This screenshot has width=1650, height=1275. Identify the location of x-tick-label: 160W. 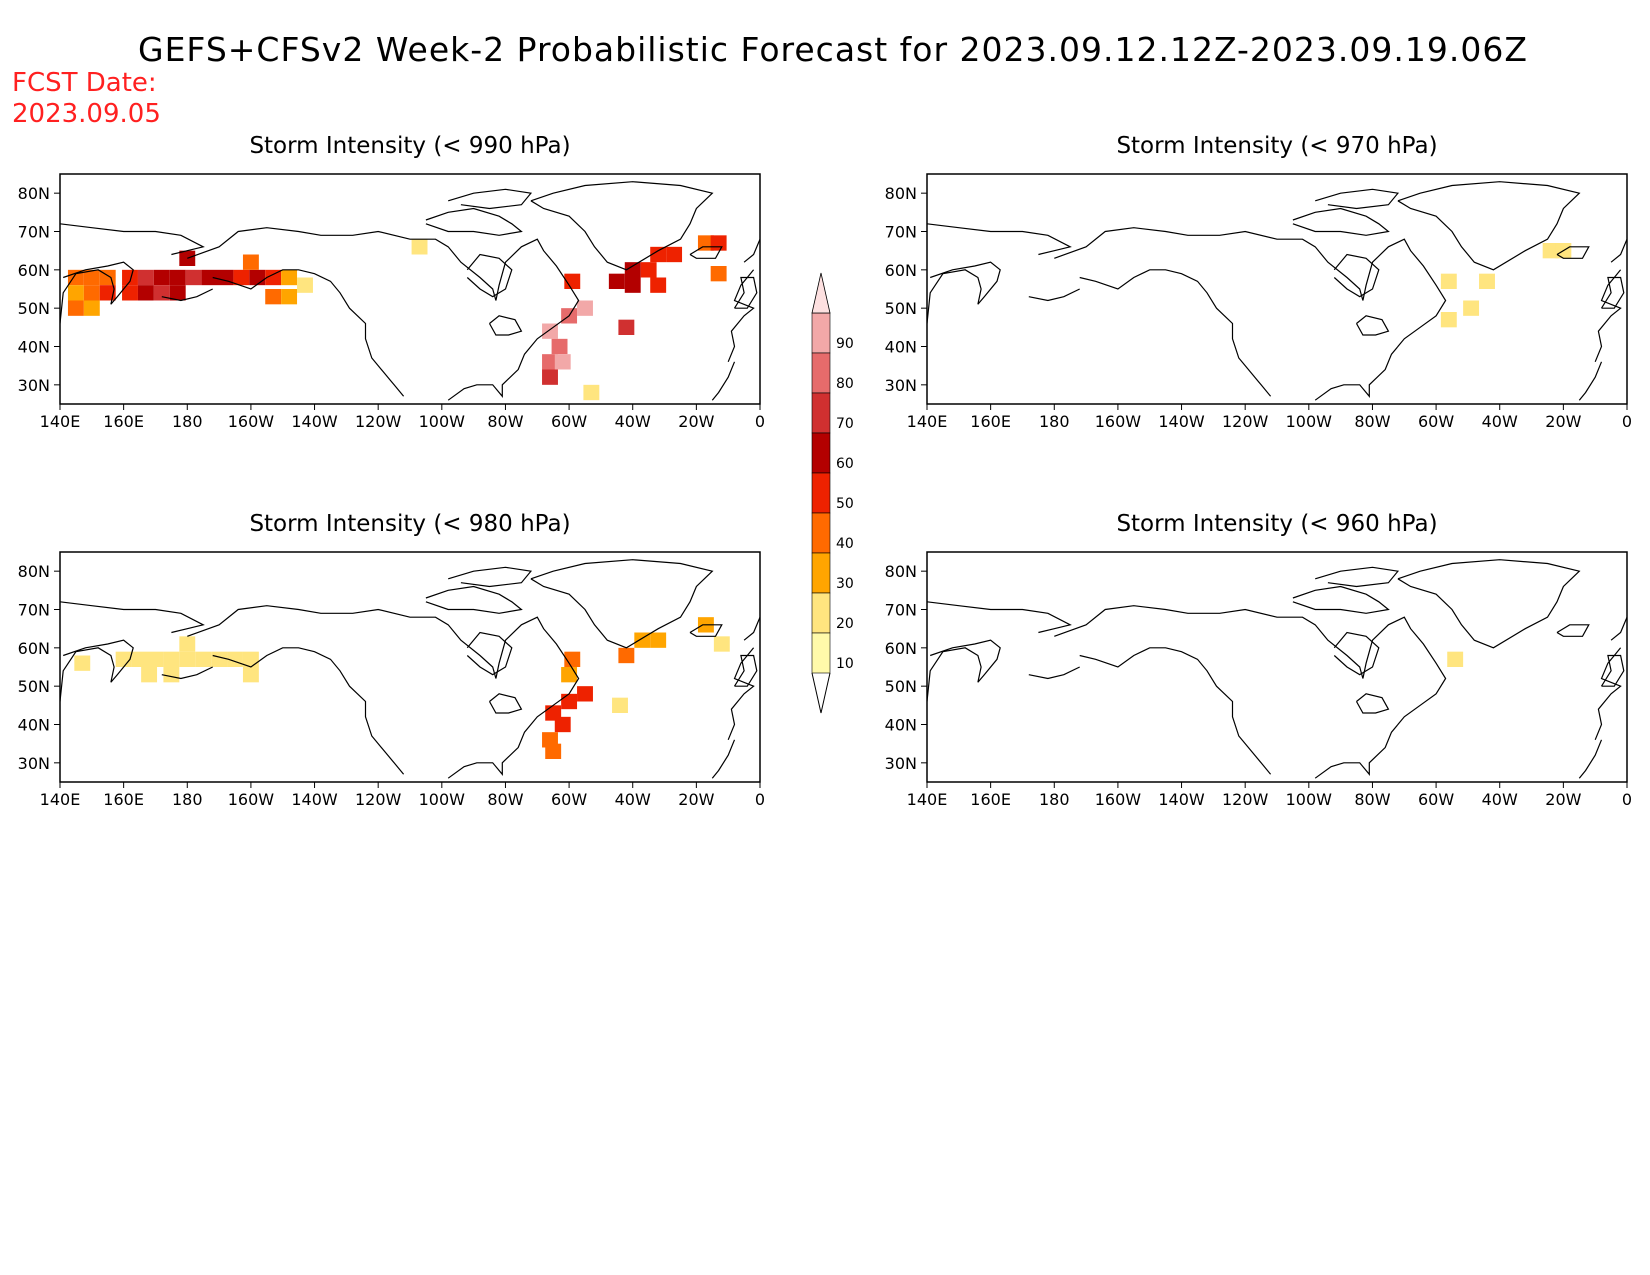
(1118, 799).